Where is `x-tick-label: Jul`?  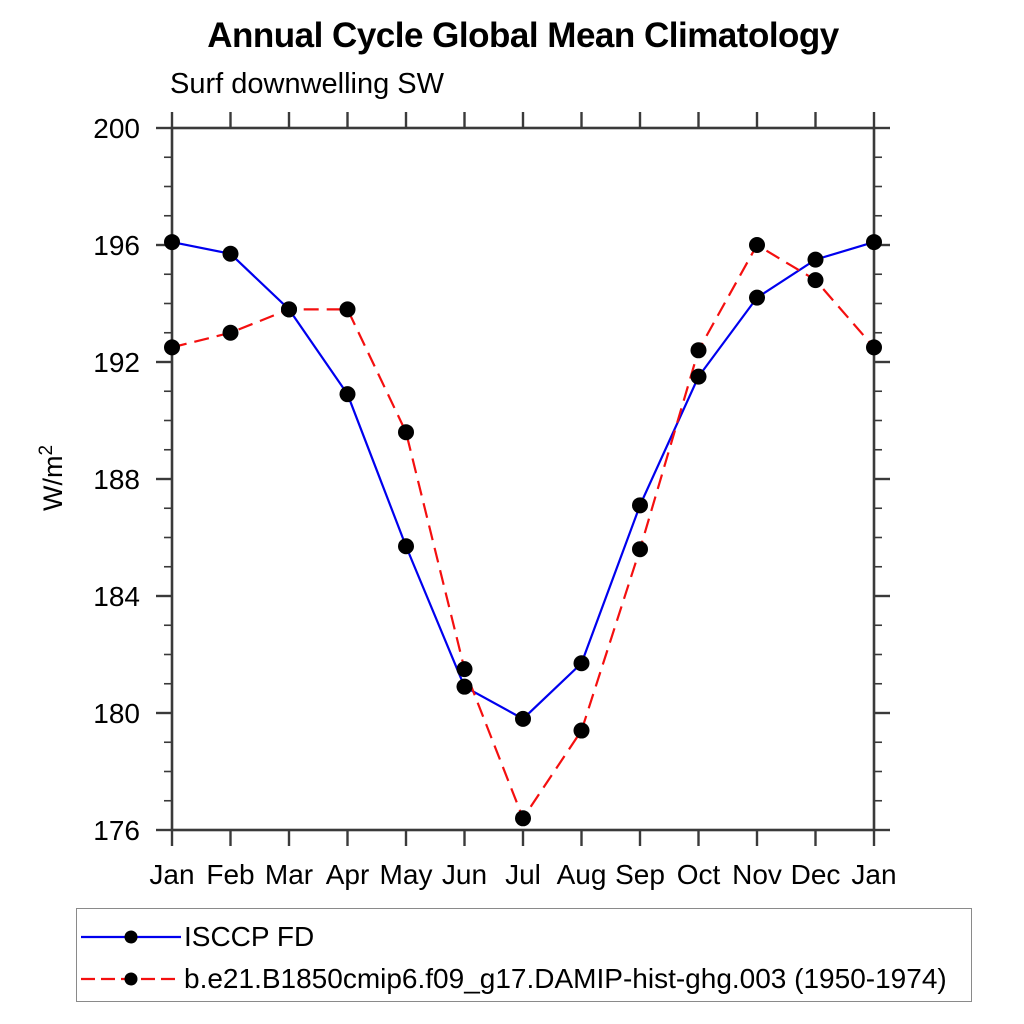 x-tick-label: Jul is located at coordinates (523, 874).